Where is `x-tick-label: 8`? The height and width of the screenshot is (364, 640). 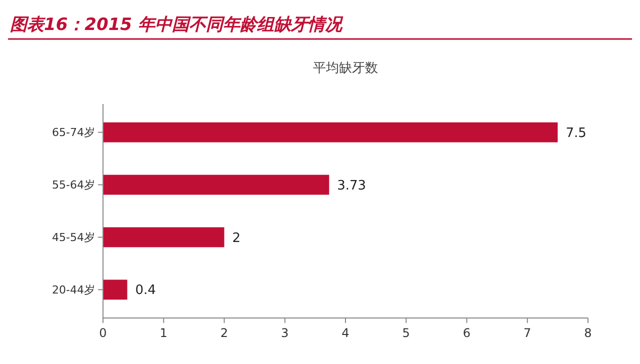
x-tick-label: 8 is located at coordinates (588, 333).